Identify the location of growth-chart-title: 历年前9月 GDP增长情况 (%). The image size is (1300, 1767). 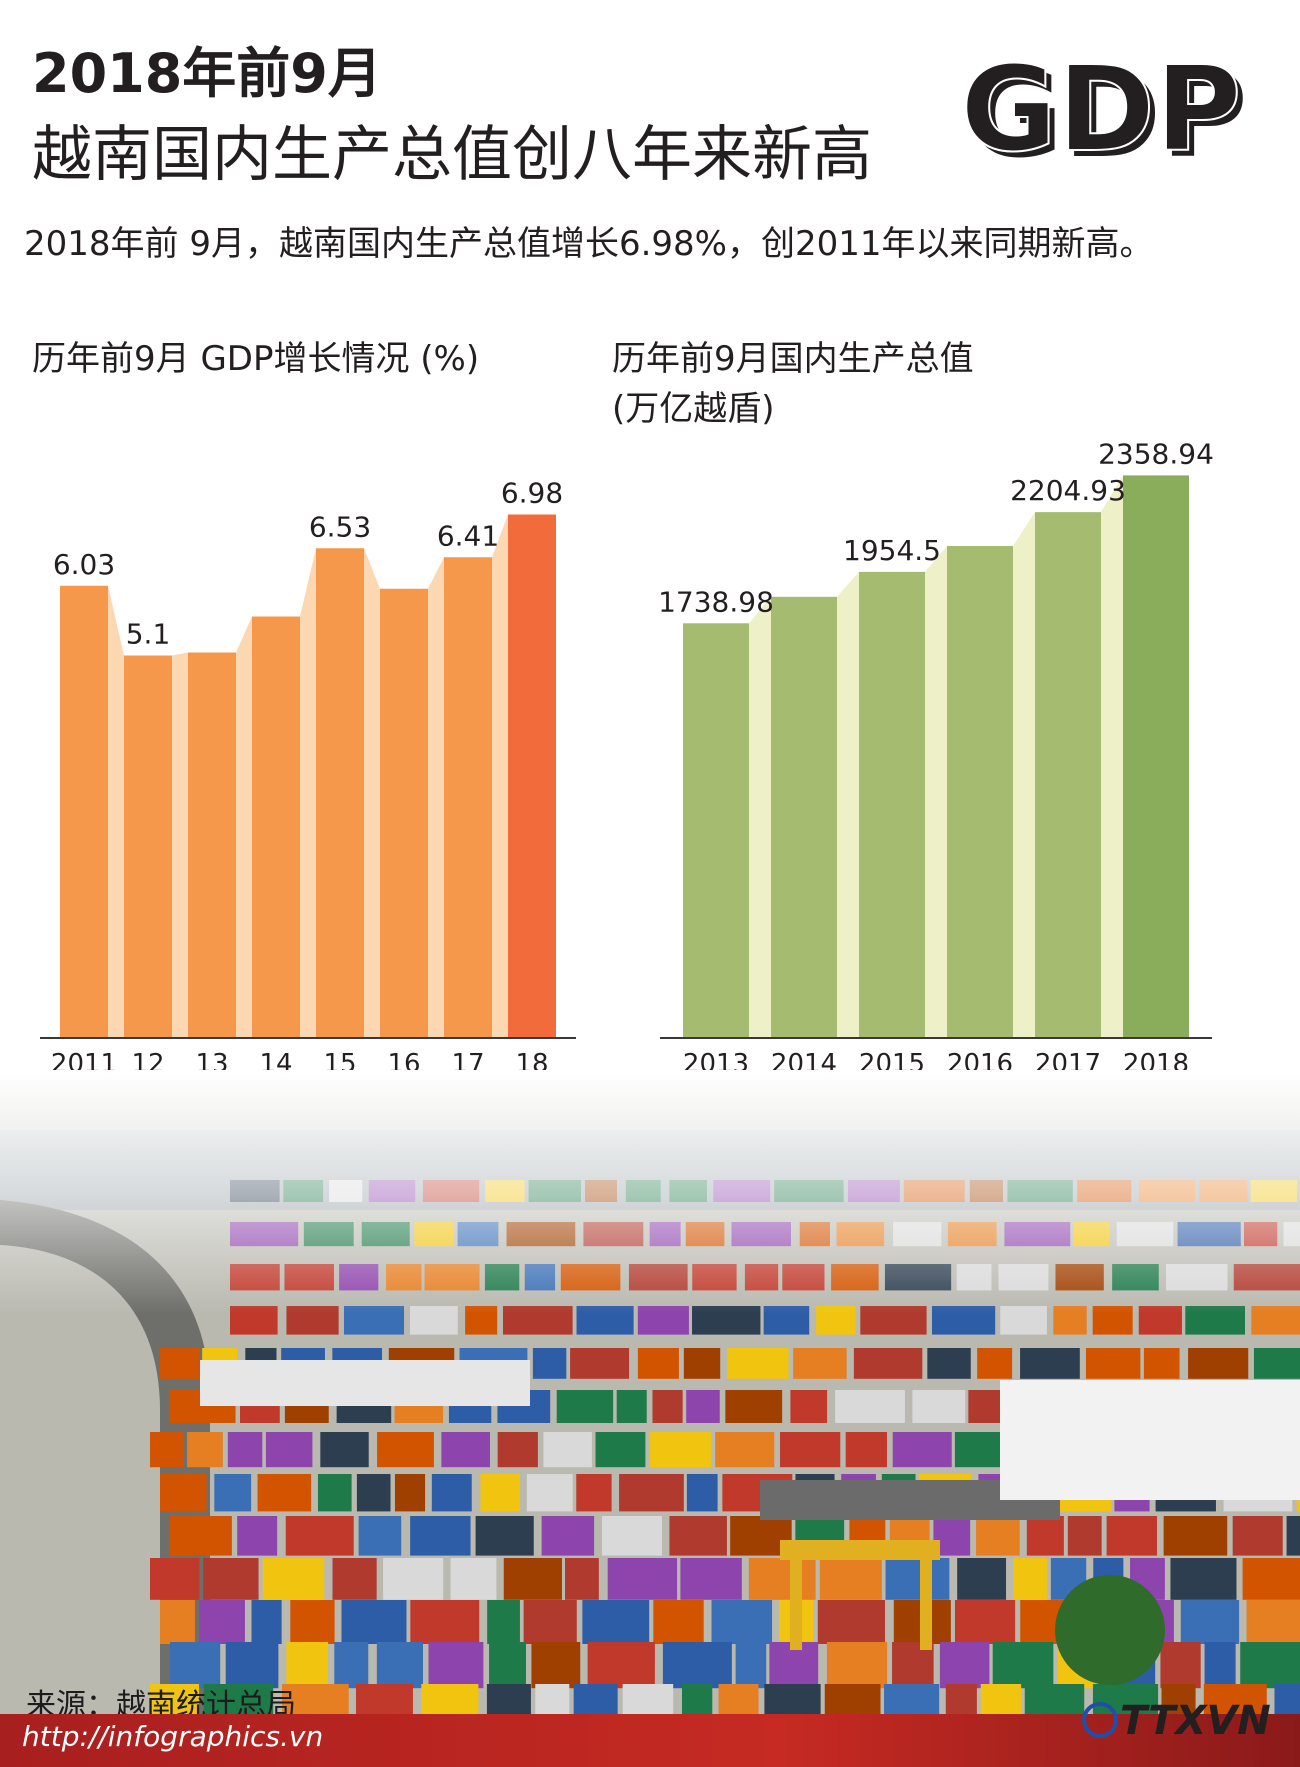
(256, 359).